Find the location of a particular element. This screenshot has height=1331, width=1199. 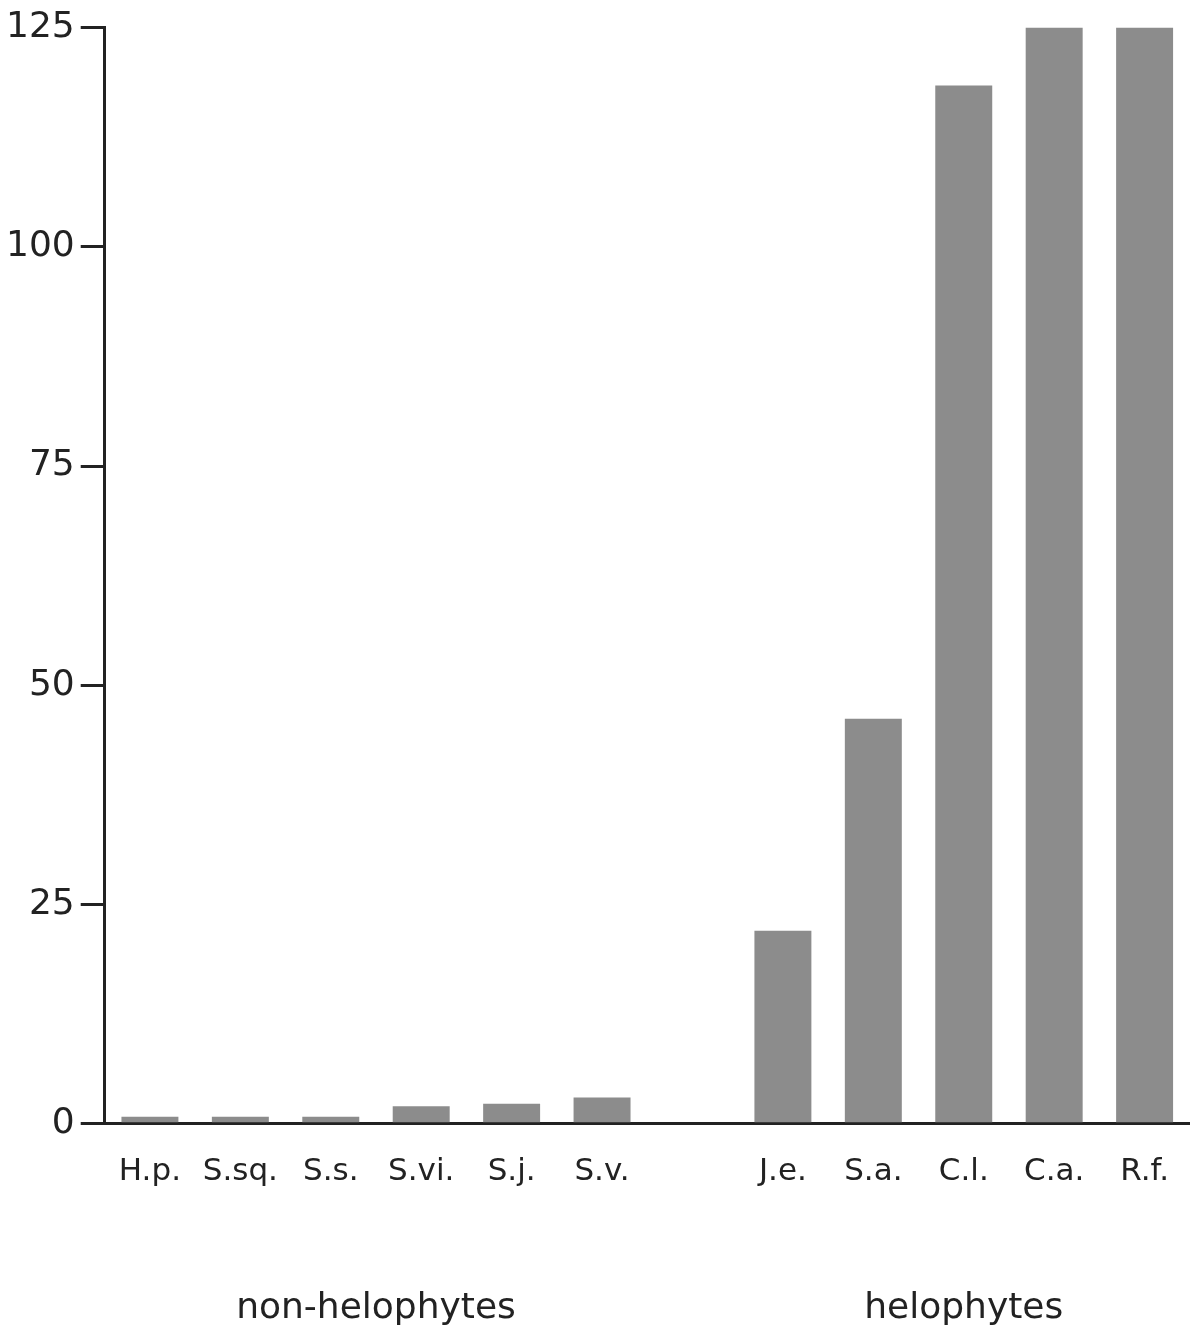

x-tick-label: S.vi. is located at coordinates (421, 1169).